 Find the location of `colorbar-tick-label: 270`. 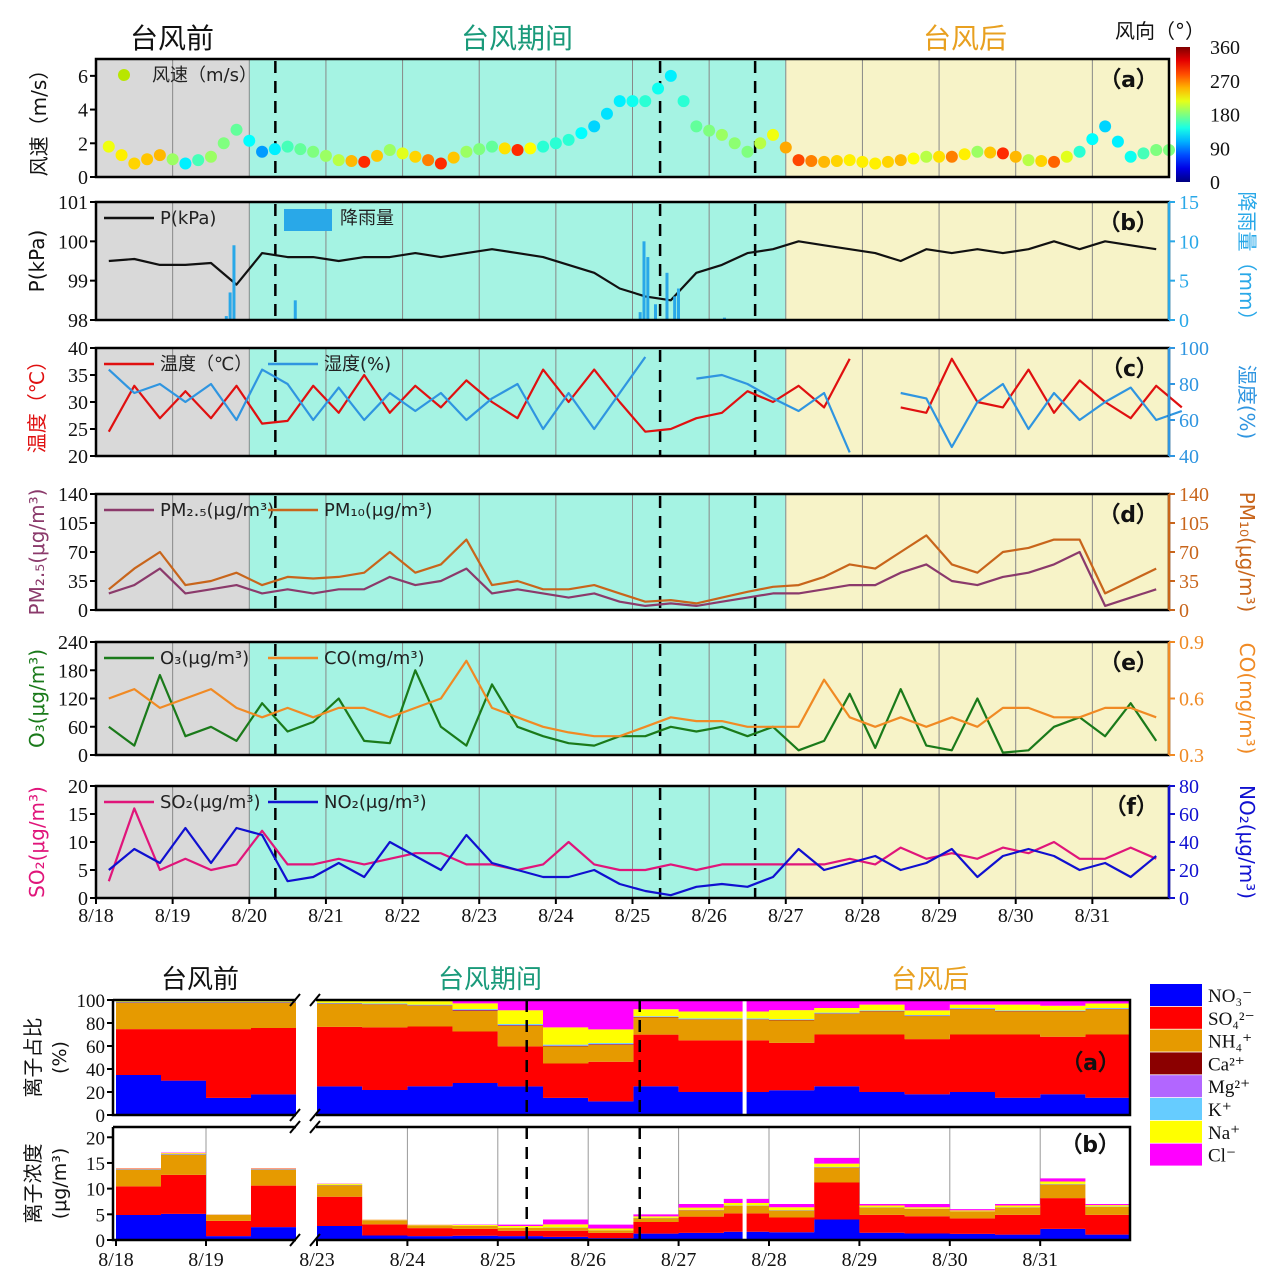

colorbar-tick-label: 270 is located at coordinates (1225, 82).